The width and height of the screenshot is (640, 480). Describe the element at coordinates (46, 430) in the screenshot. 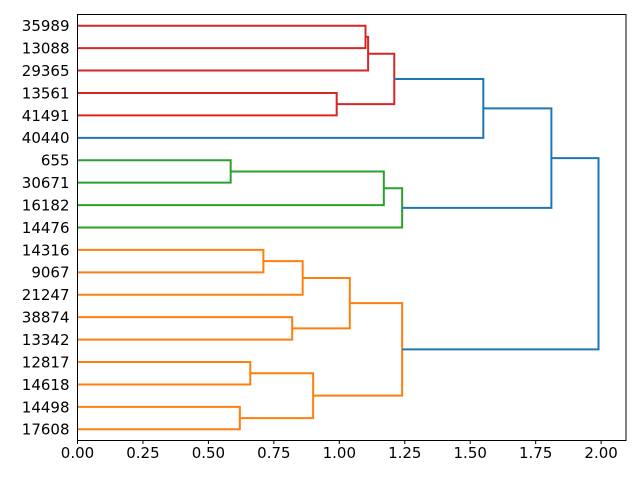

I see `leaf-label: 17608` at that location.